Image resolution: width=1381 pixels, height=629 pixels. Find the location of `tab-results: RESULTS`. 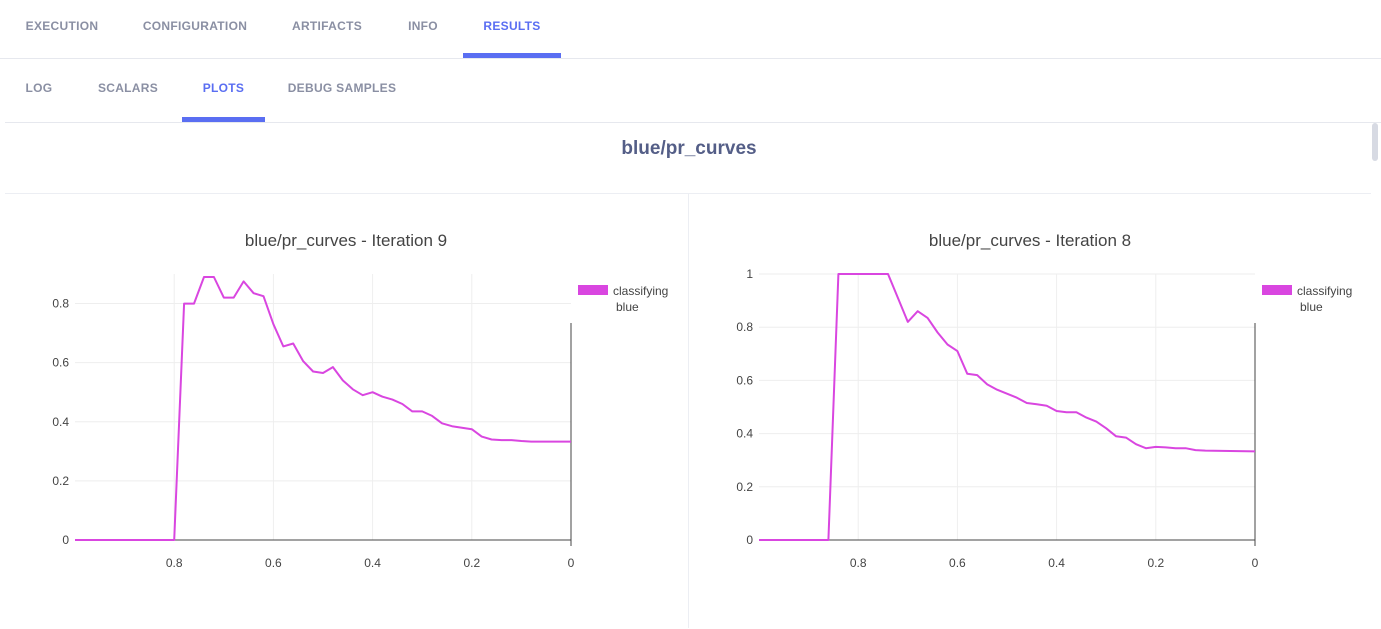

tab-results: RESULTS is located at coordinates (512, 29).